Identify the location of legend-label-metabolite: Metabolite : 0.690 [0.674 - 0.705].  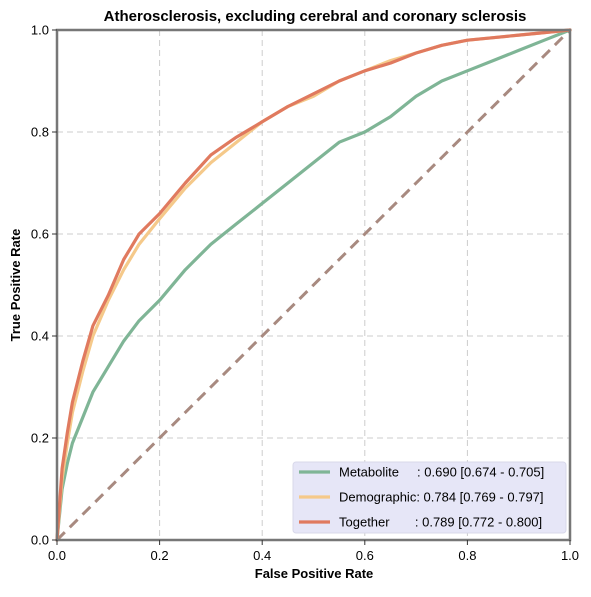
(441, 472).